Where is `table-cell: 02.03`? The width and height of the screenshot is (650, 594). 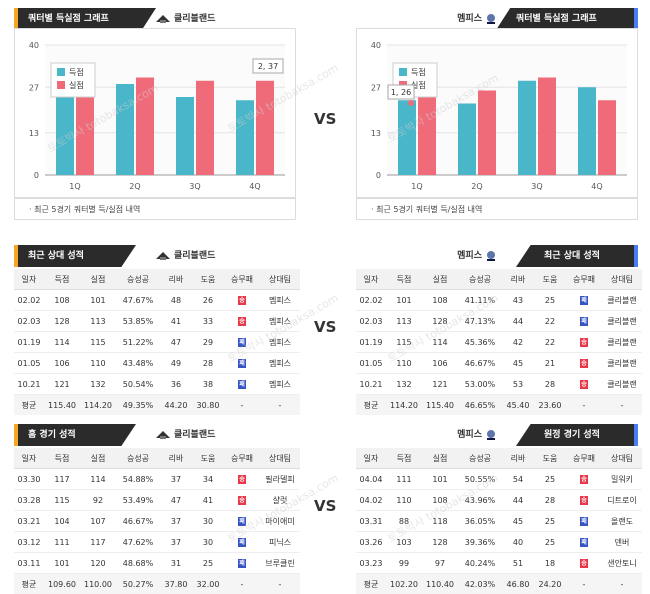
table-cell: 02.03 is located at coordinates (371, 321).